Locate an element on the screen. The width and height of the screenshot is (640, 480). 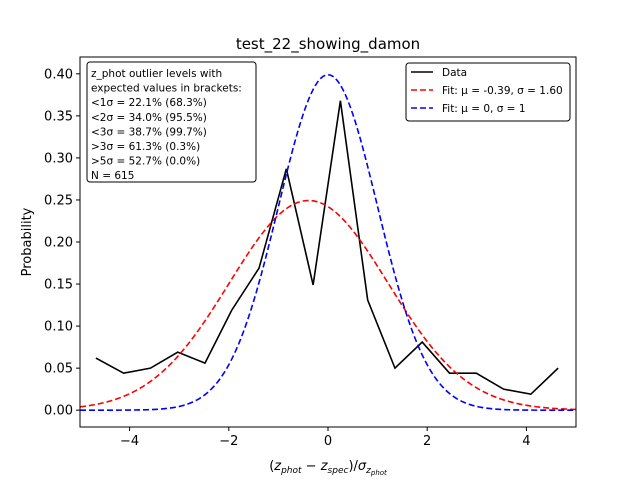
stats-line: <2σ = 34.0% (95.5%) is located at coordinates (149, 118).